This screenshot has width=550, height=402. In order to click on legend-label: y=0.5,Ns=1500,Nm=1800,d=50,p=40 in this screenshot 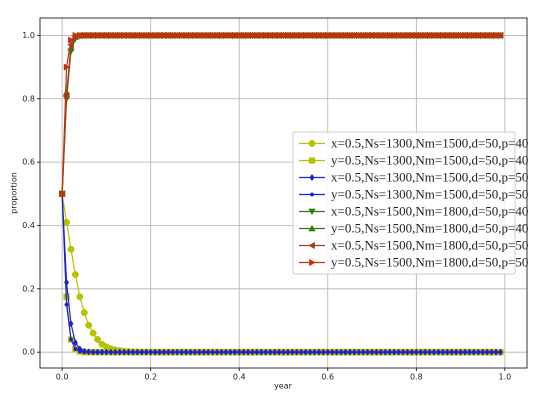, I will do `click(429, 227)`.